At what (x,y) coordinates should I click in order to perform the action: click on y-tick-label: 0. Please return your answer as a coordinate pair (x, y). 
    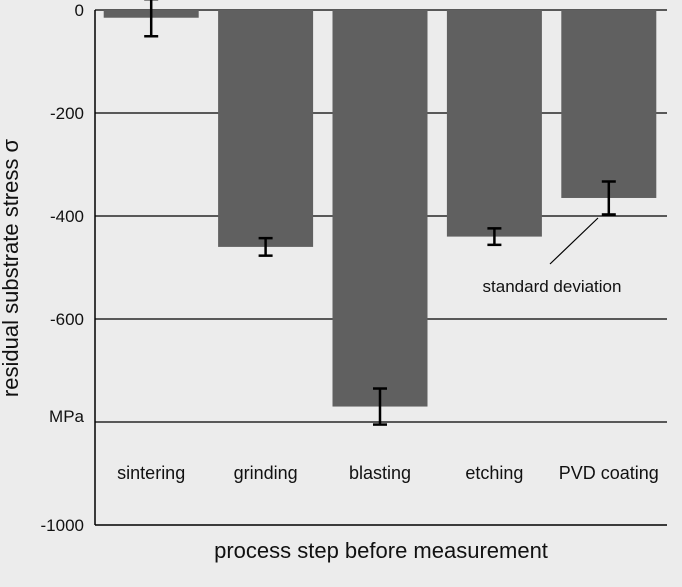
    Looking at the image, I should click on (79, 10).